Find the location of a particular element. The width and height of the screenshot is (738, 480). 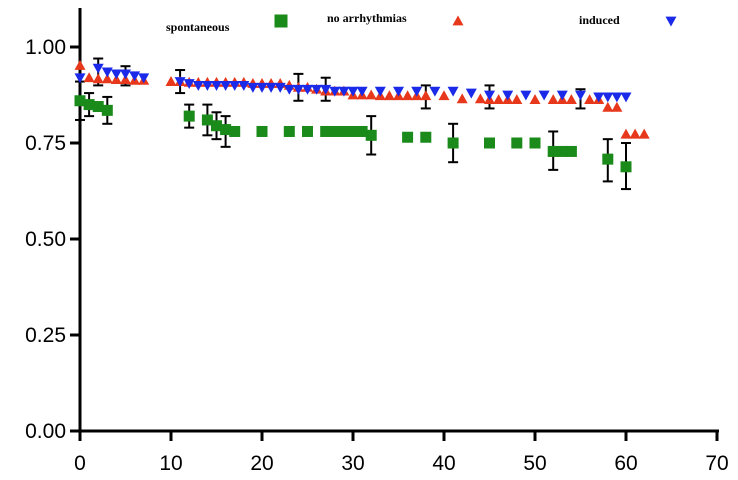

legend-label-no-arrhythmias: no arrhythmias is located at coordinates (367, 18).